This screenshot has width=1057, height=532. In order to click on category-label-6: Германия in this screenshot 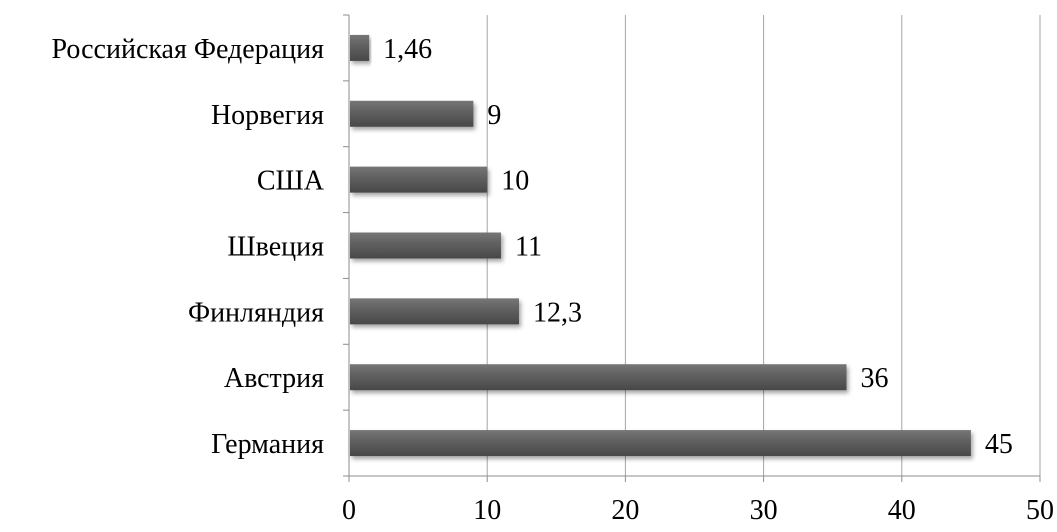, I will do `click(267, 444)`.